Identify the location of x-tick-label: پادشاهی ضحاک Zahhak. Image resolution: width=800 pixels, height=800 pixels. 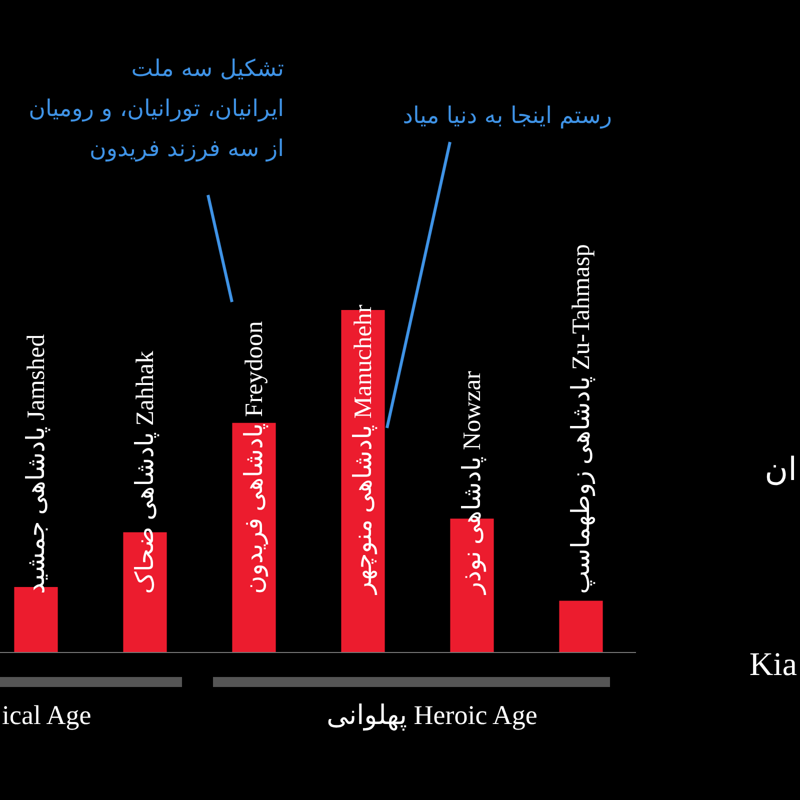
(146, 472).